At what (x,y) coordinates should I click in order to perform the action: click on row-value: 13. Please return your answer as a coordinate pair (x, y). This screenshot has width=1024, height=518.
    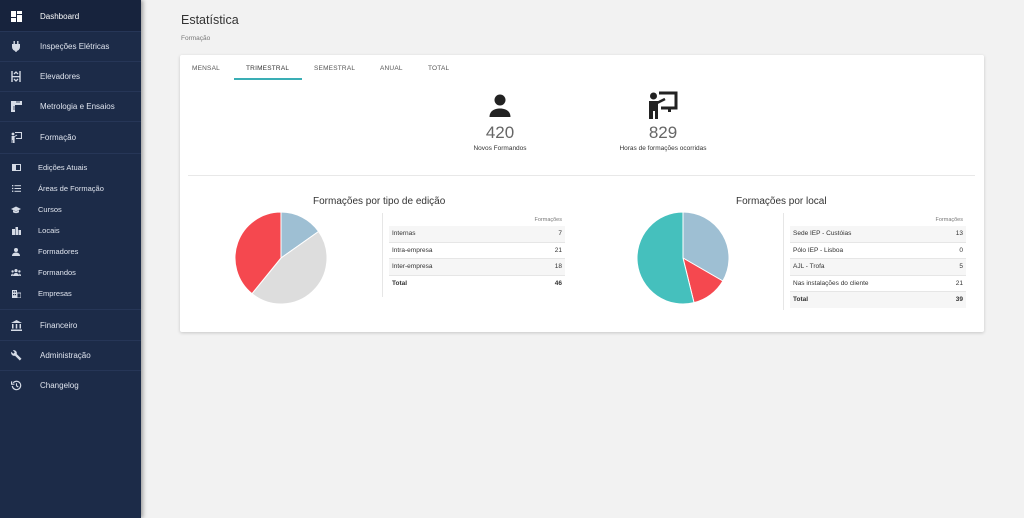
    Looking at the image, I should click on (940, 234).